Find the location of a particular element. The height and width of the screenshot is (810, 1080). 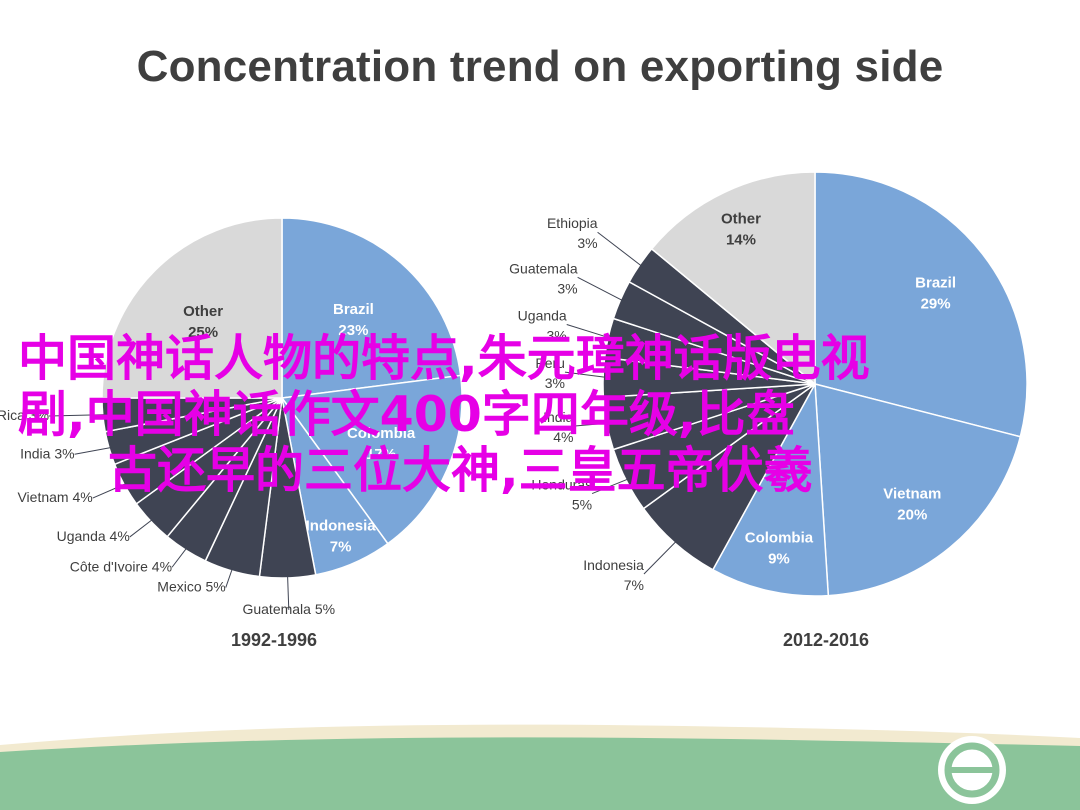

slice-value-label: 4% is located at coordinates (563, 437).